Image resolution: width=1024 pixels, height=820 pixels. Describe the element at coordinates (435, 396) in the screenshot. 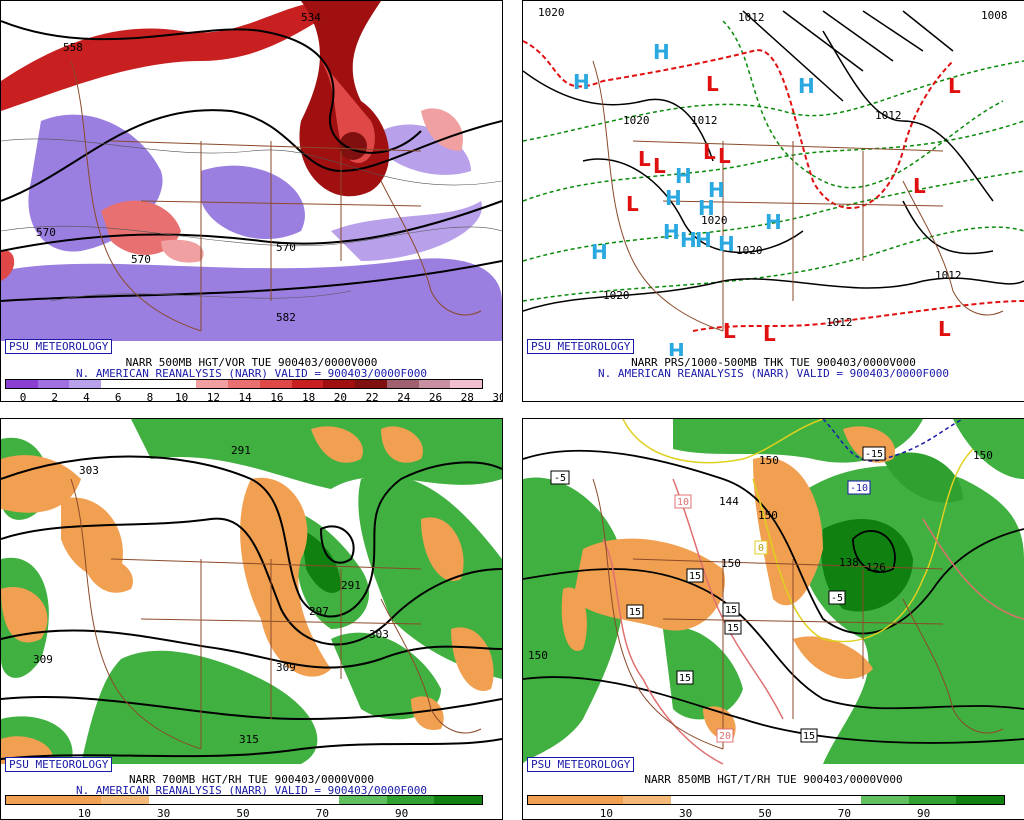

I see `colorbar-tick-label: 26` at that location.